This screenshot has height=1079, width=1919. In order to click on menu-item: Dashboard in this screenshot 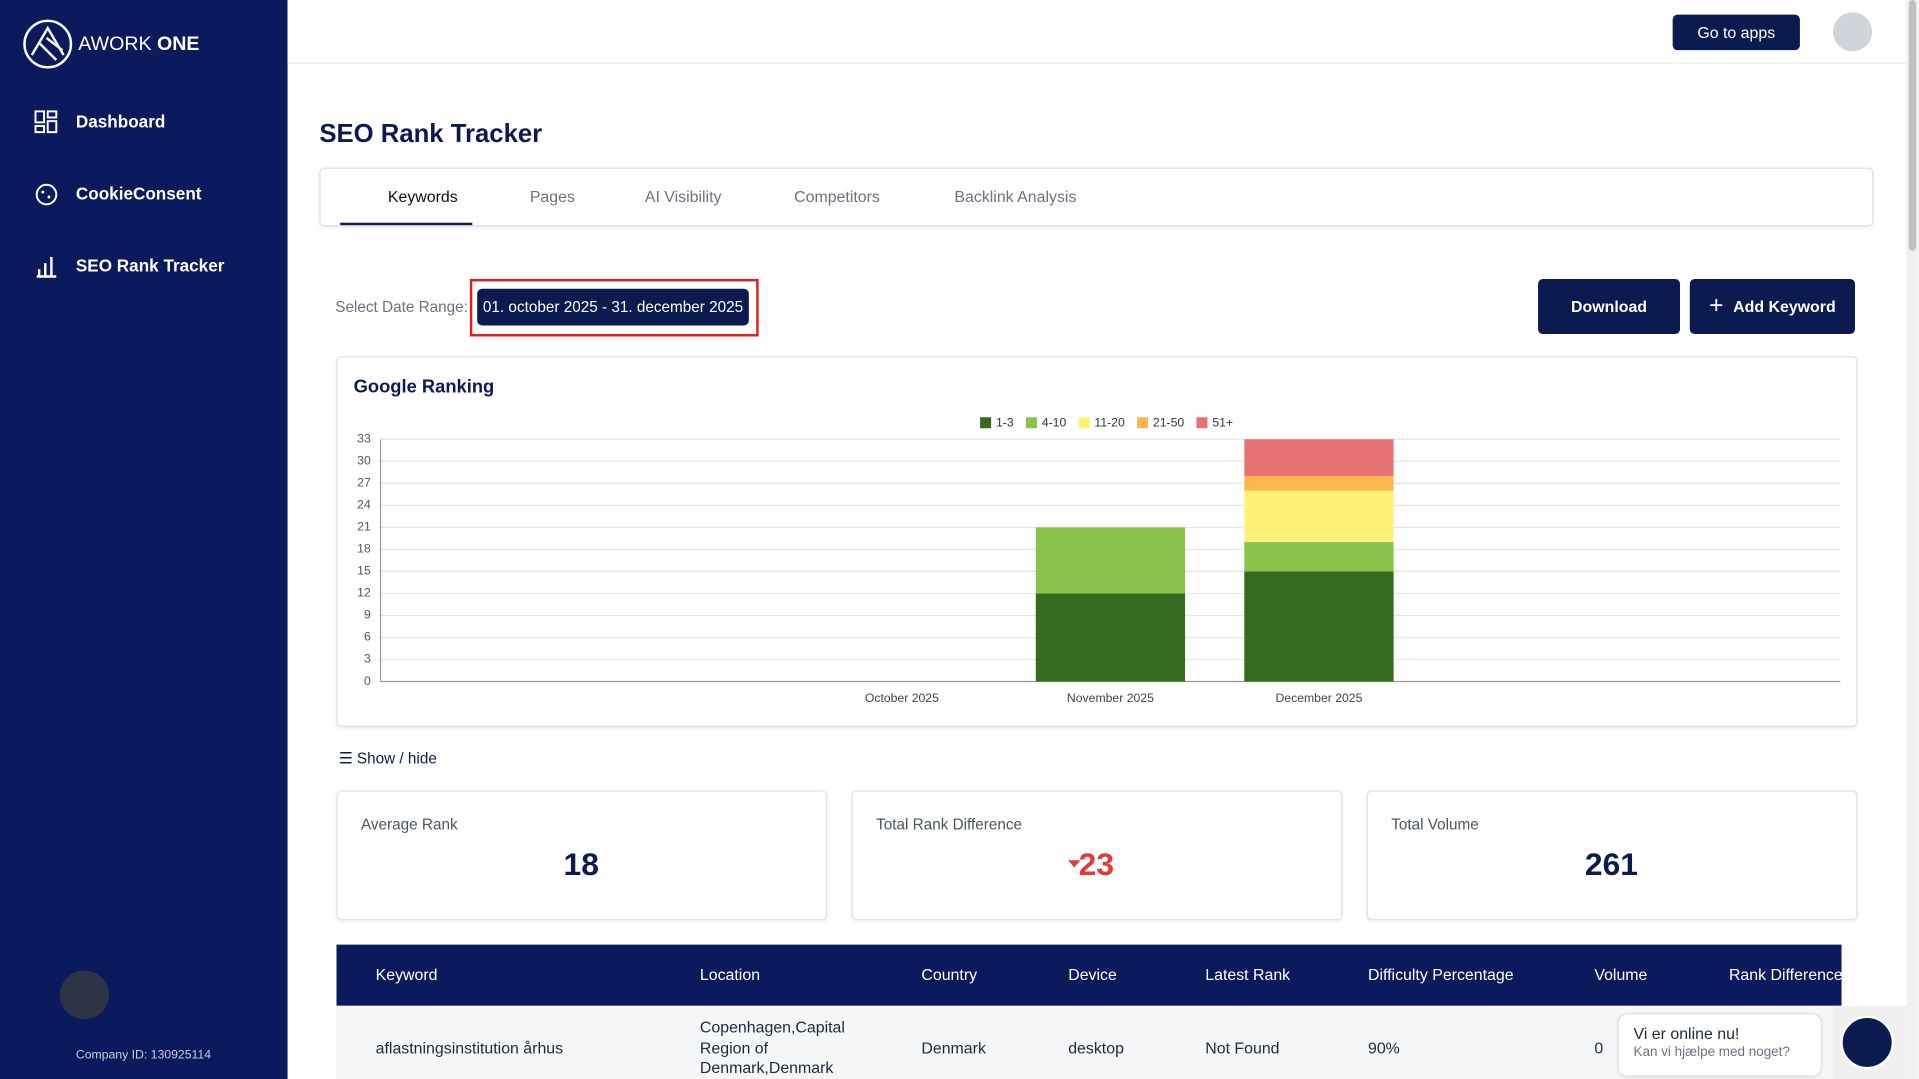, I will do `click(120, 121)`.